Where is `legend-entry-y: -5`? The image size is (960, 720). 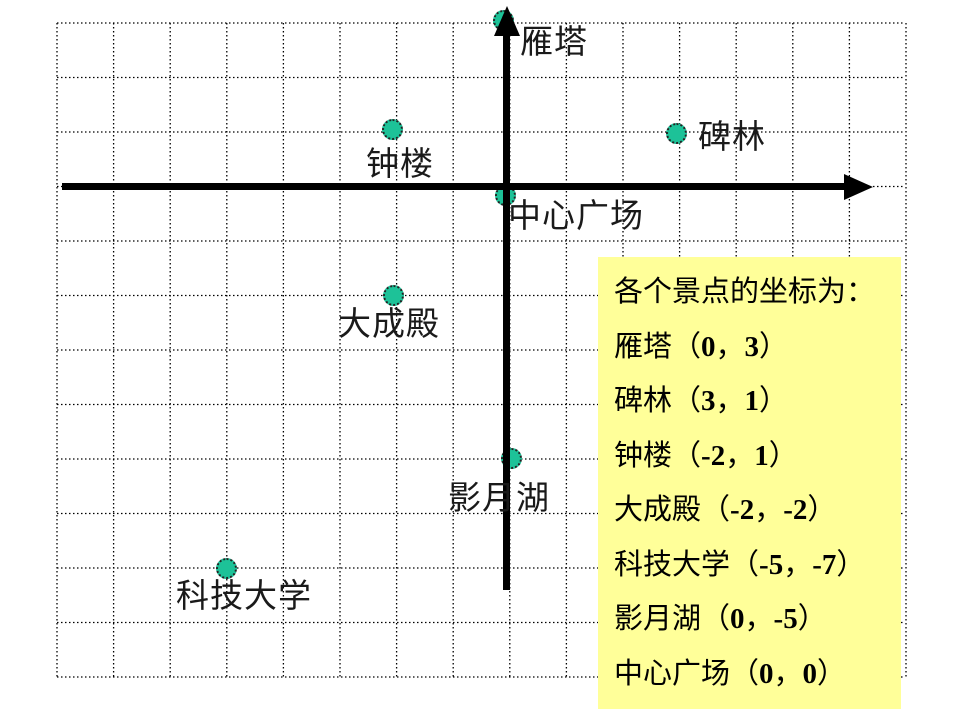 legend-entry-y: -5 is located at coordinates (785, 619).